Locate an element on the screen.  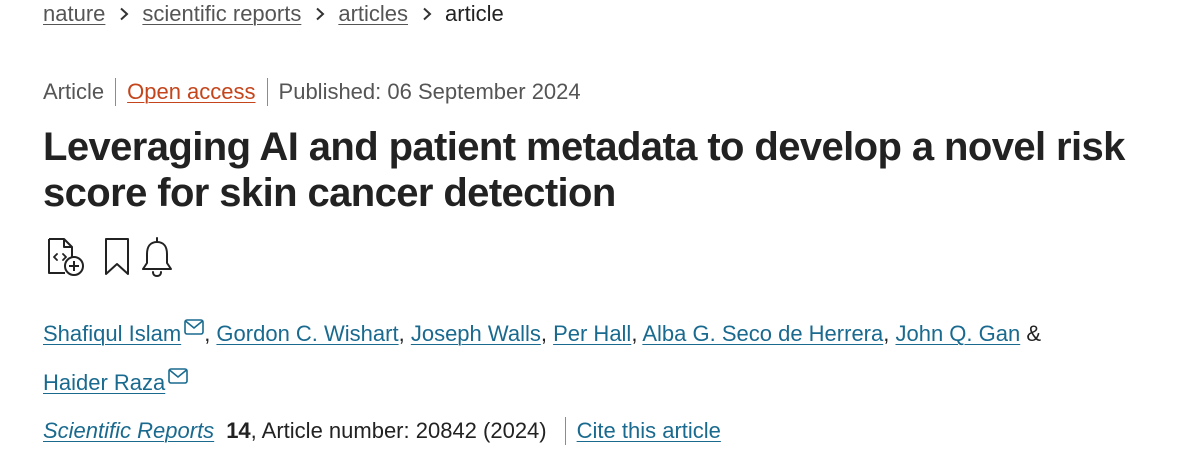
author-link: Alba G. Seco de Herrera is located at coordinates (763, 333).